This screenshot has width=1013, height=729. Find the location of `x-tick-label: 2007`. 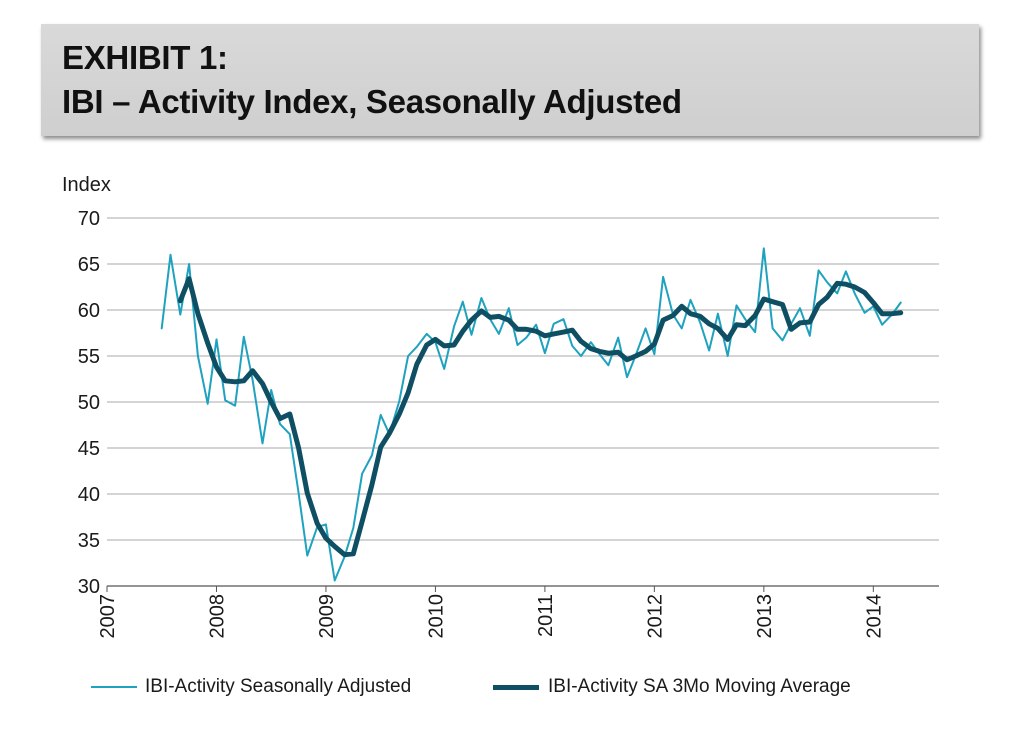

x-tick-label: 2007 is located at coordinates (108, 616).